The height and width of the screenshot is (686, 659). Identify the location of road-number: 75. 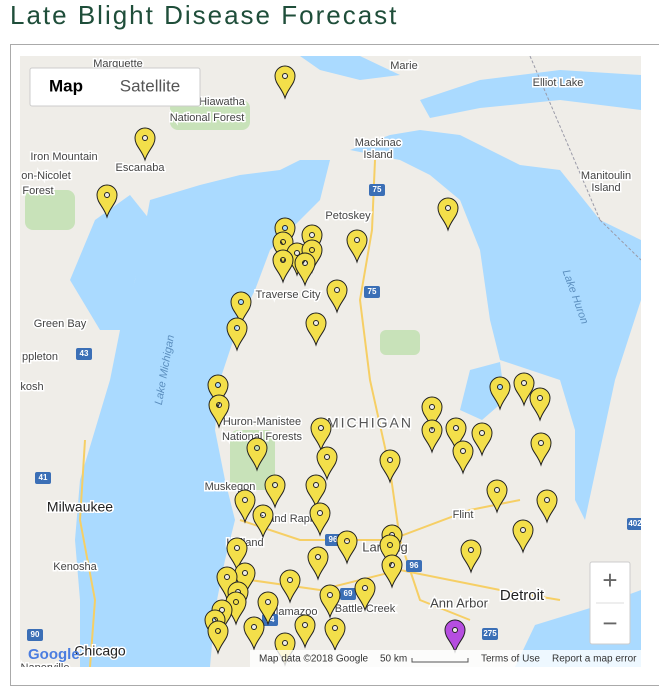
(372, 291).